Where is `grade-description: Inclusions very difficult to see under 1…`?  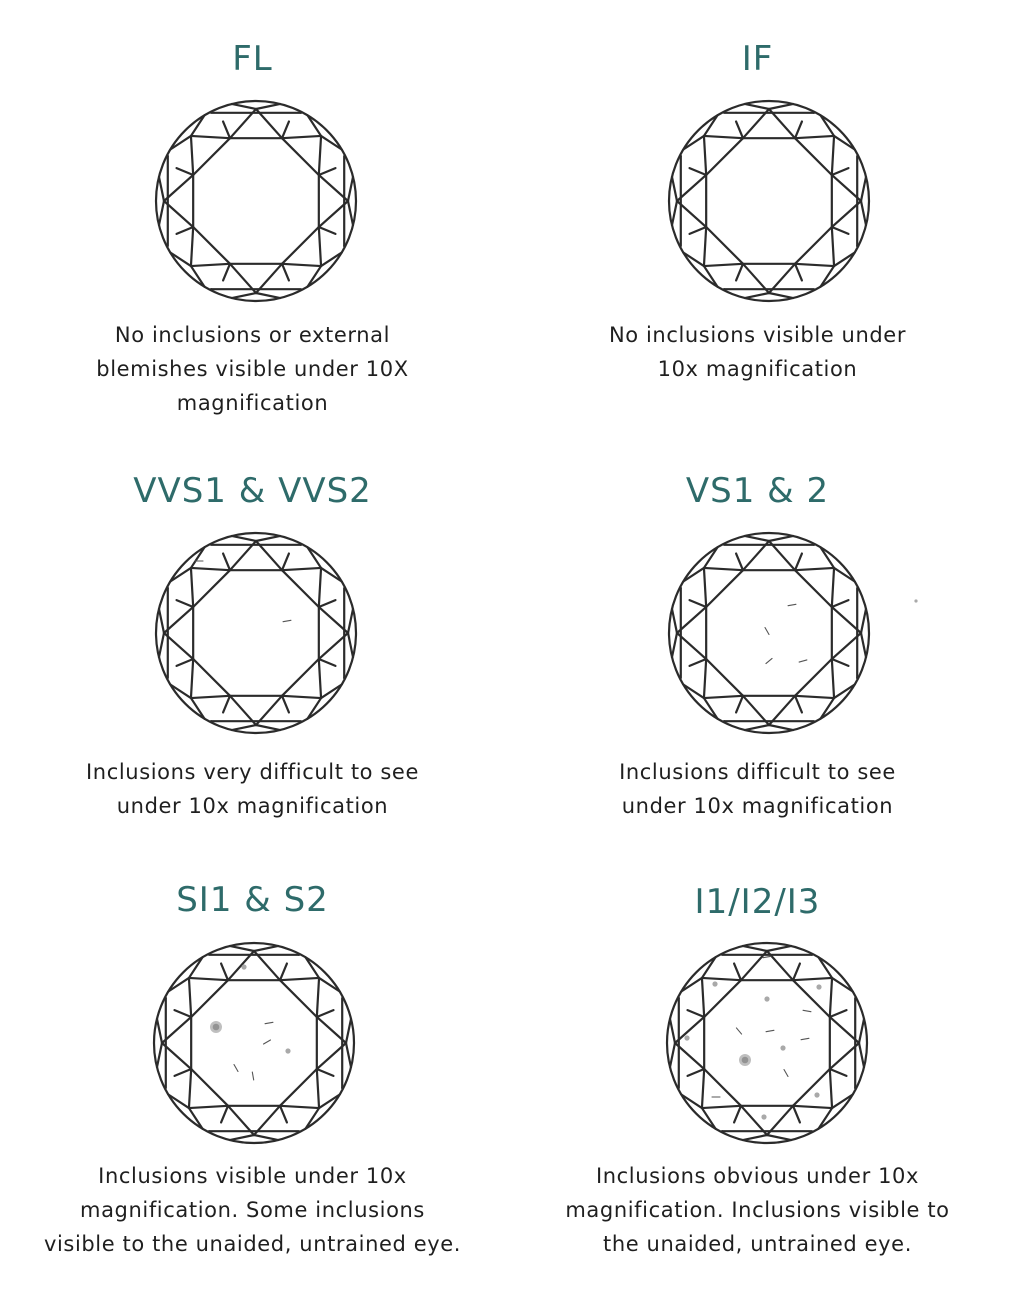 grade-description: Inclusions very difficult to see under 1… is located at coordinates (252, 789).